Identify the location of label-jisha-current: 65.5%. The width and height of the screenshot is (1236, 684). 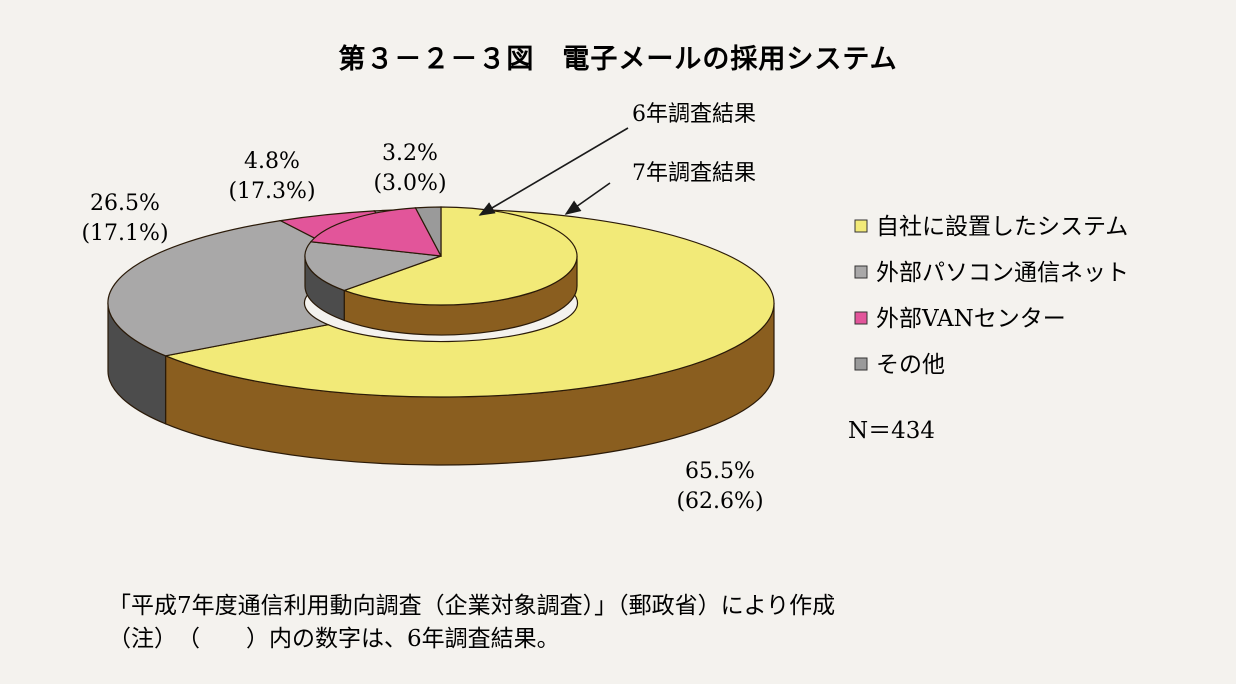
(720, 471).